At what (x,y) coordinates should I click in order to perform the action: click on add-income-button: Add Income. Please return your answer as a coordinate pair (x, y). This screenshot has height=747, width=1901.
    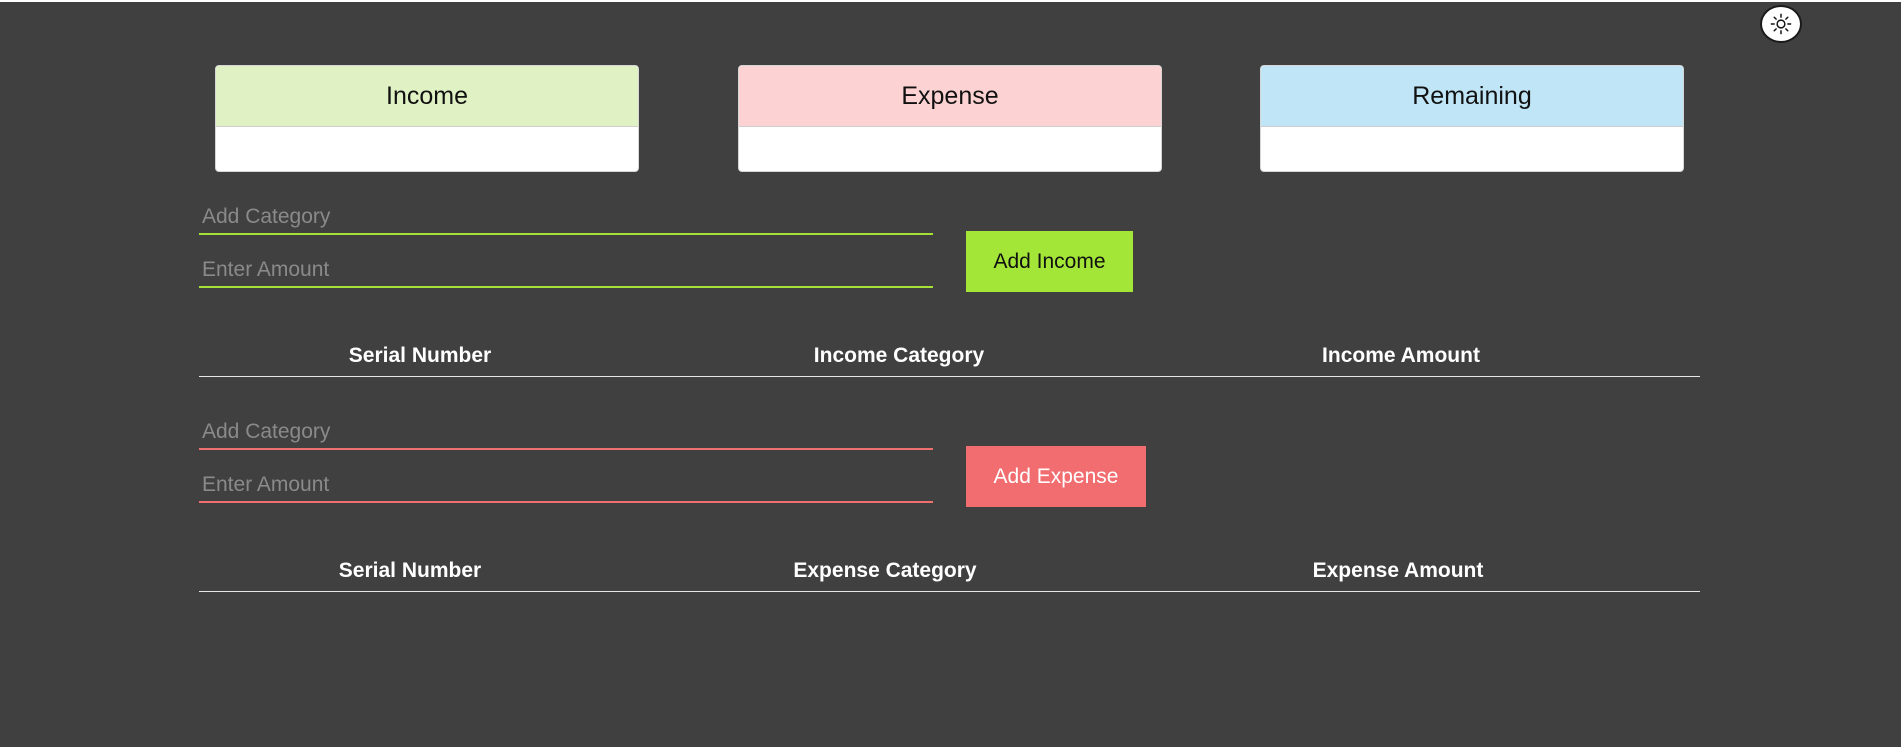
    Looking at the image, I should click on (1049, 261).